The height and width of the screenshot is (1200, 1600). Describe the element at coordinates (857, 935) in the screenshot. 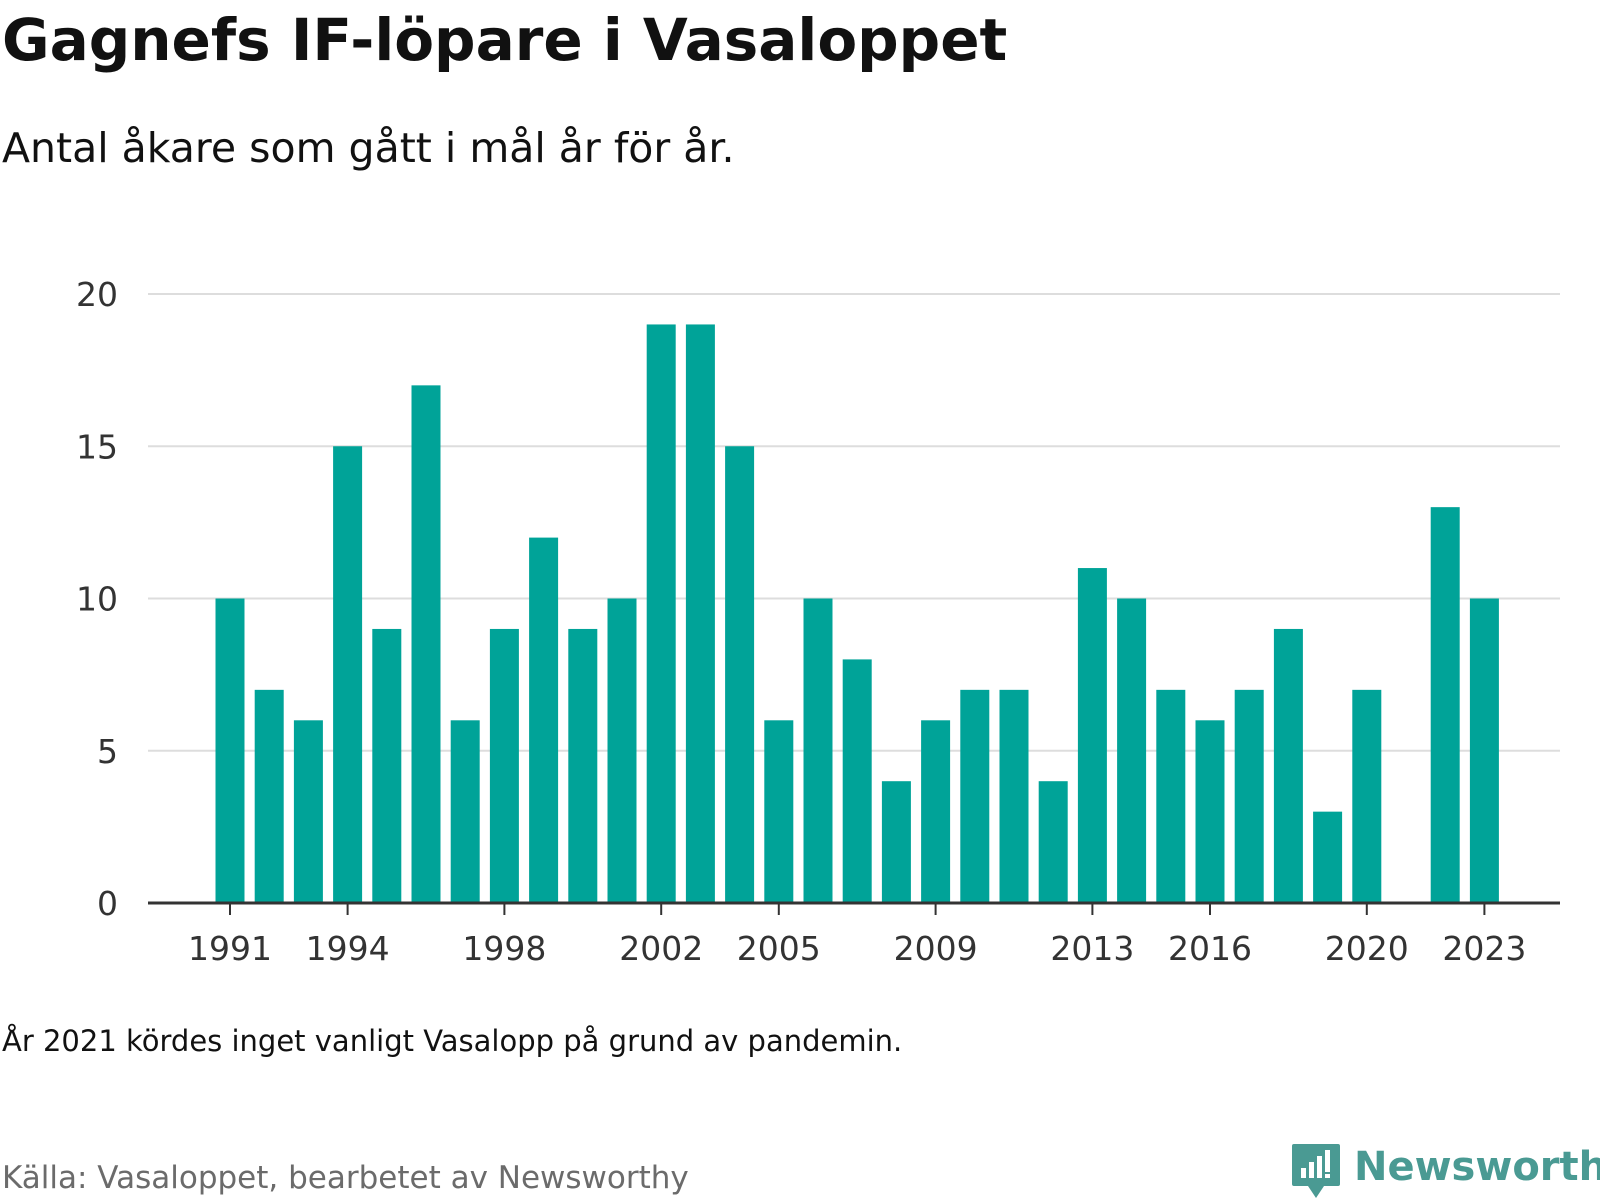

I see `x-axis-ticks: 1991 1994 1998 2002 2005 2009 2013 2016 2020 2023` at that location.